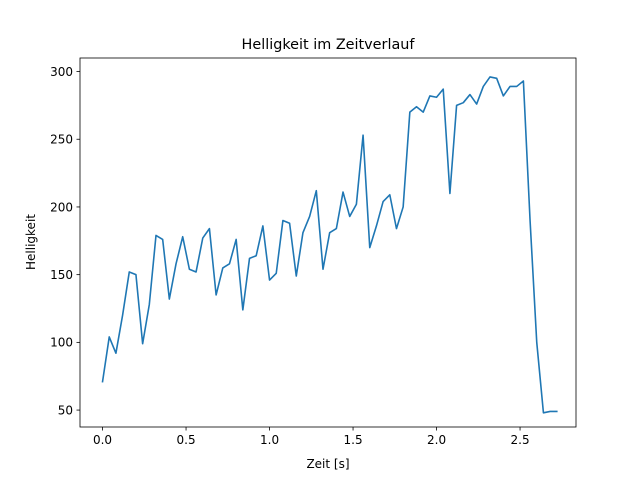  I want to click on y-tick-label: 300, so click(61, 72).